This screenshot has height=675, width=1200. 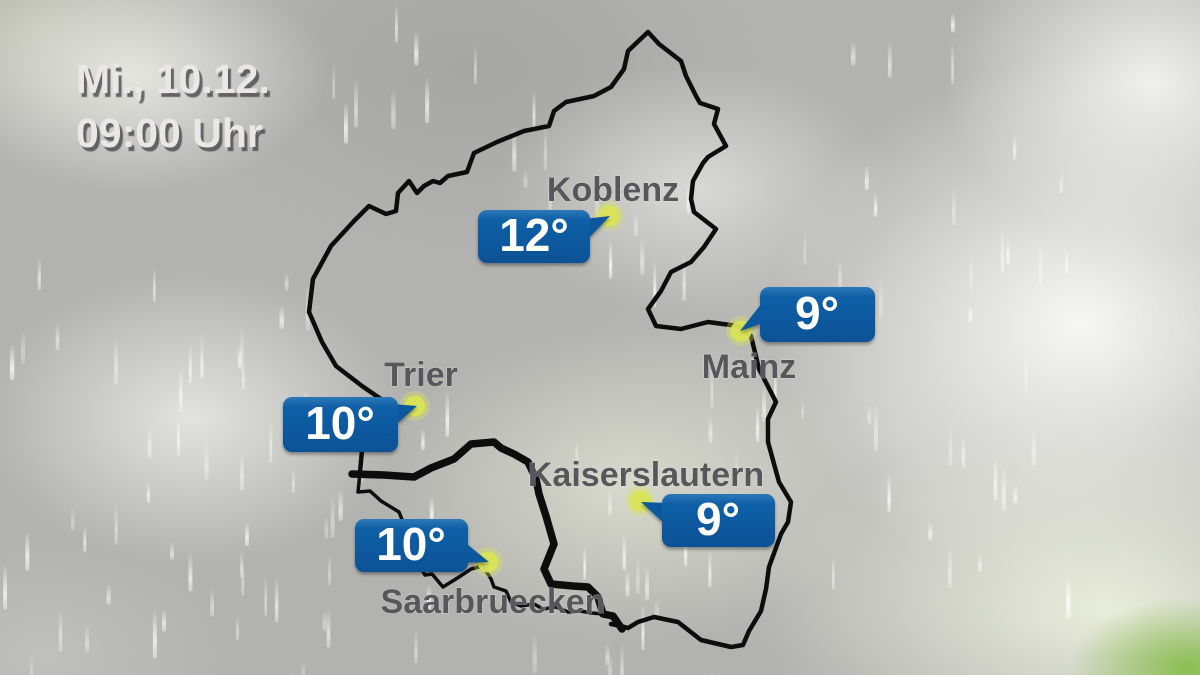 I want to click on state-border-saarland-thin, so click(x=480, y=543).